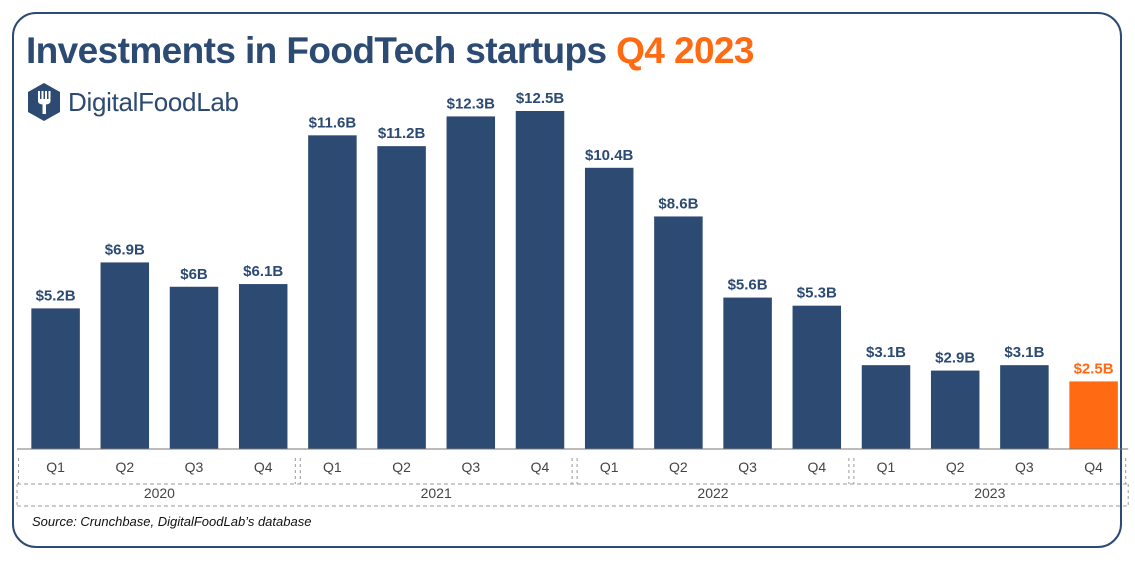  I want to click on data-label: $12.5B, so click(540, 98).